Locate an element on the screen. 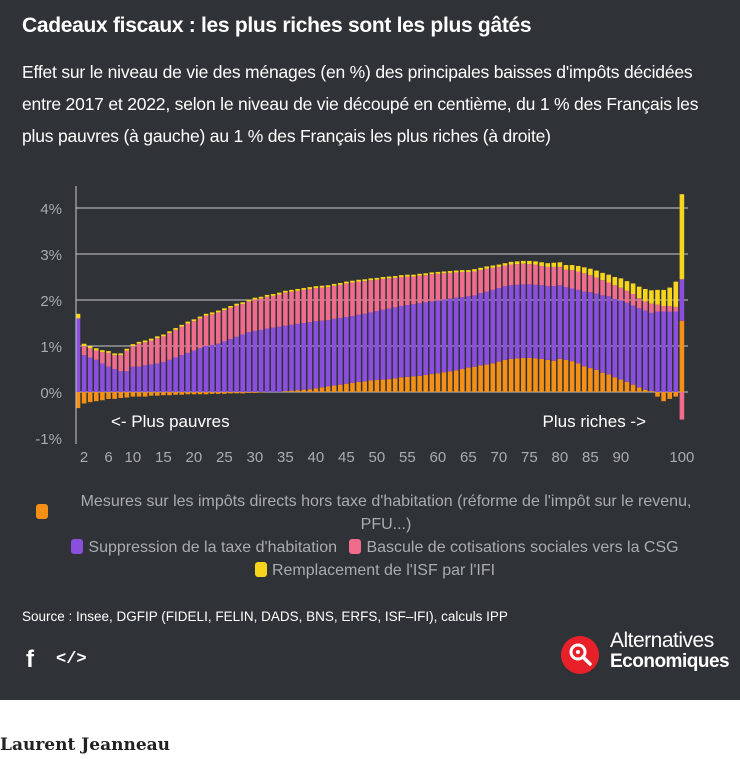  facebook-icon: f is located at coordinates (30, 659).